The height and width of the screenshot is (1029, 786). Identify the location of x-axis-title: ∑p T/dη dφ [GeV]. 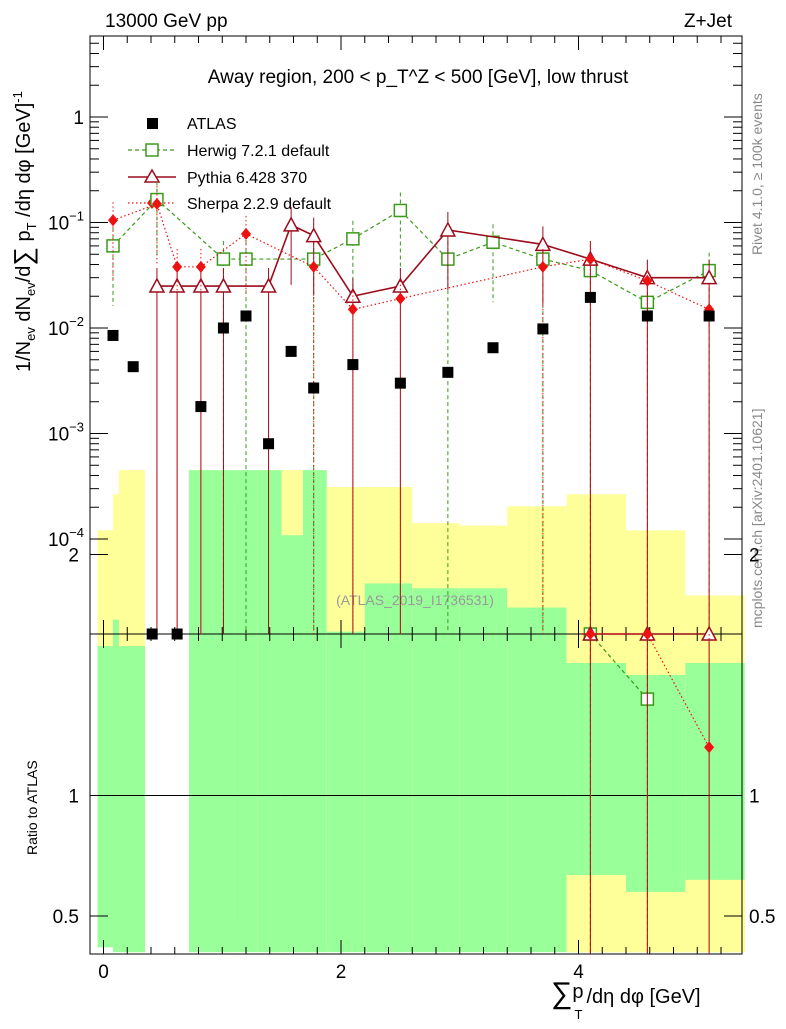
(626, 999).